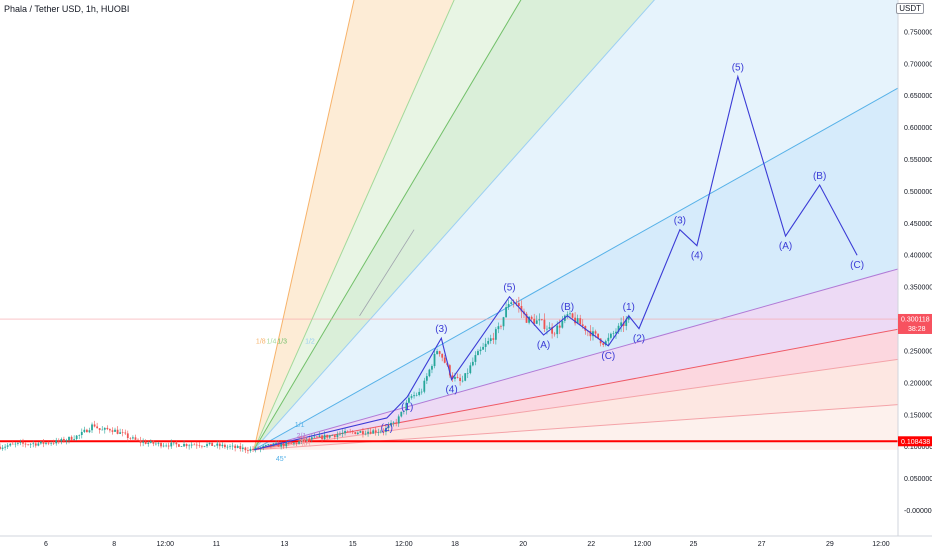  What do you see at coordinates (300, 425) in the screenshot?
I see `gann-fan-label: 1/1` at bounding box center [300, 425].